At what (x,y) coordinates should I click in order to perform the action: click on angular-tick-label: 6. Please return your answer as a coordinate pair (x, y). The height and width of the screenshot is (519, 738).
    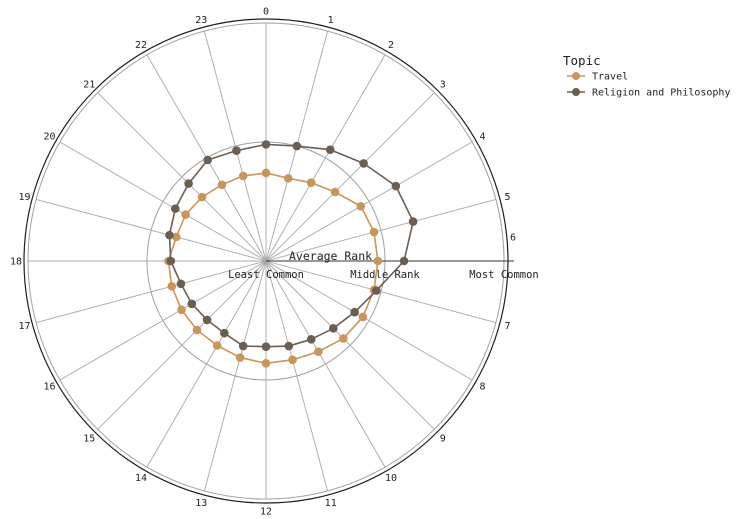
    Looking at the image, I should click on (513, 238).